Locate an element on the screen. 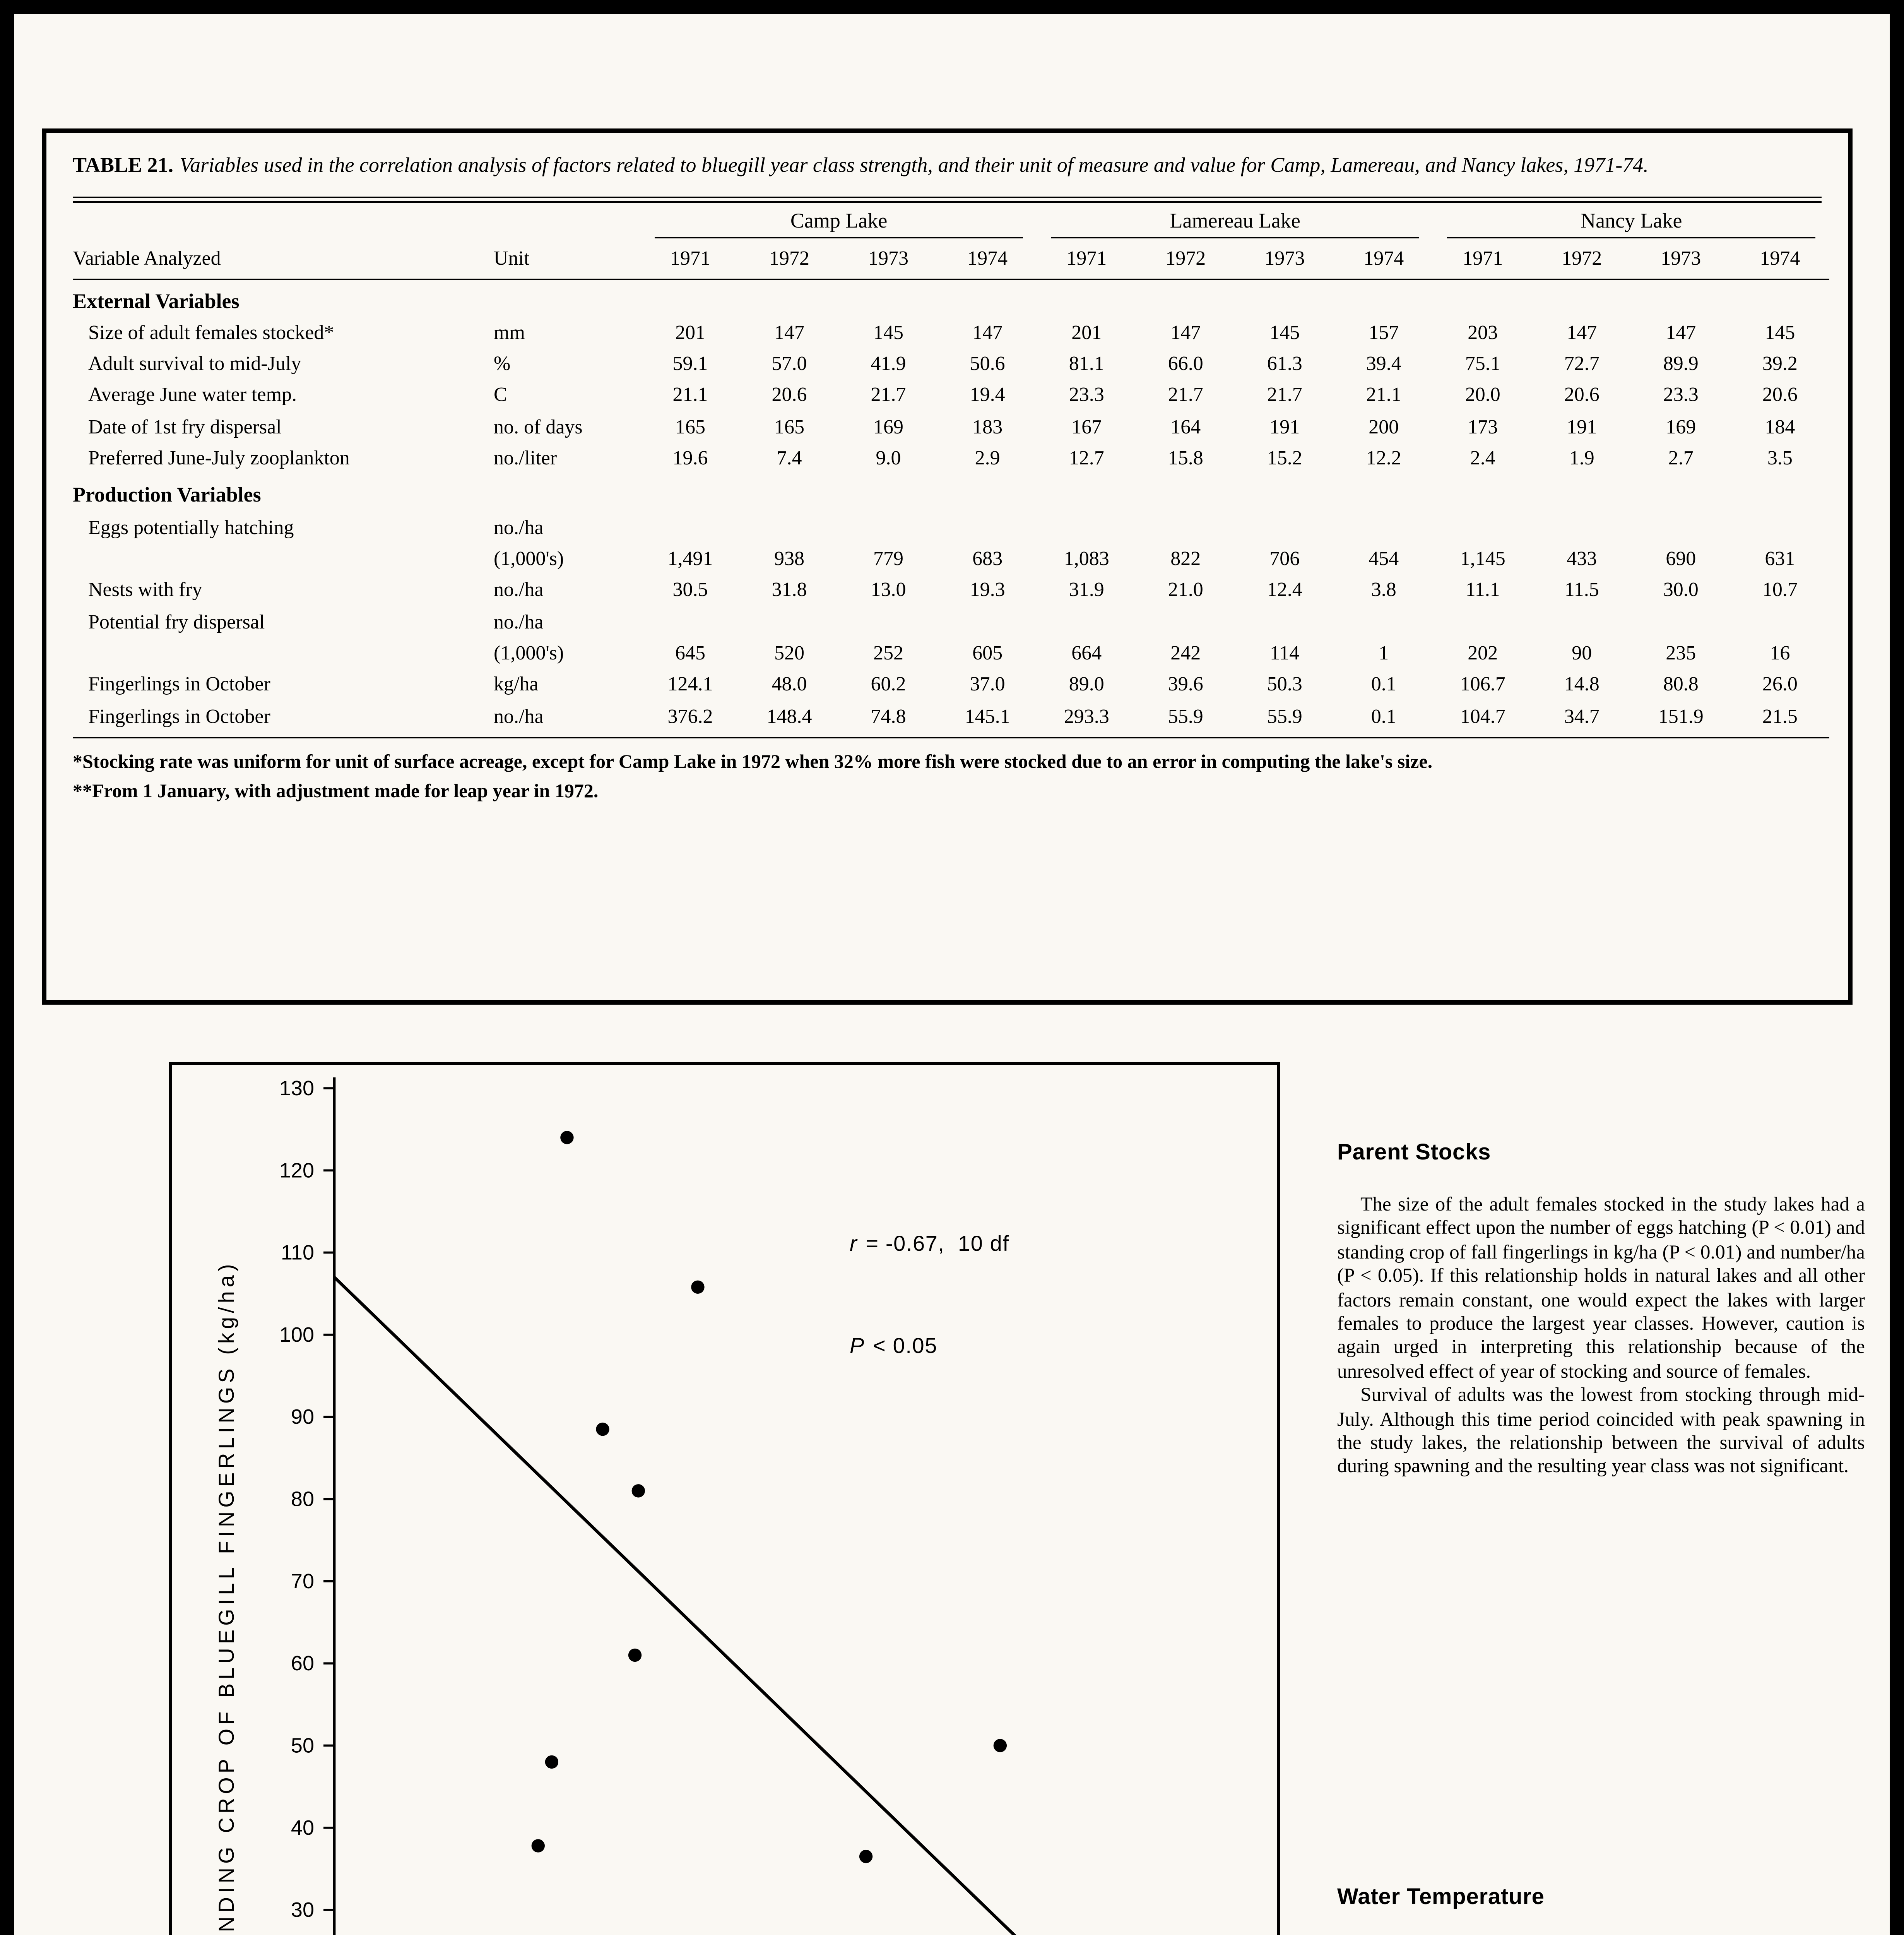  value-cell: 183 is located at coordinates (987, 426).